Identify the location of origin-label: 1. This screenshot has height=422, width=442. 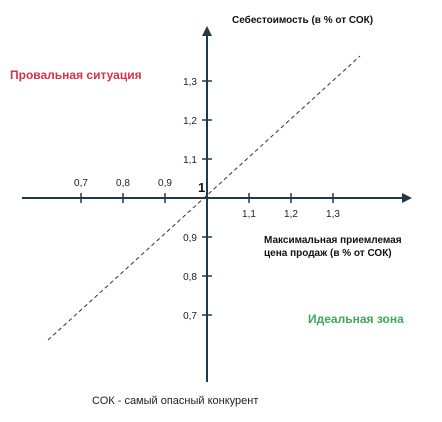
(201, 187).